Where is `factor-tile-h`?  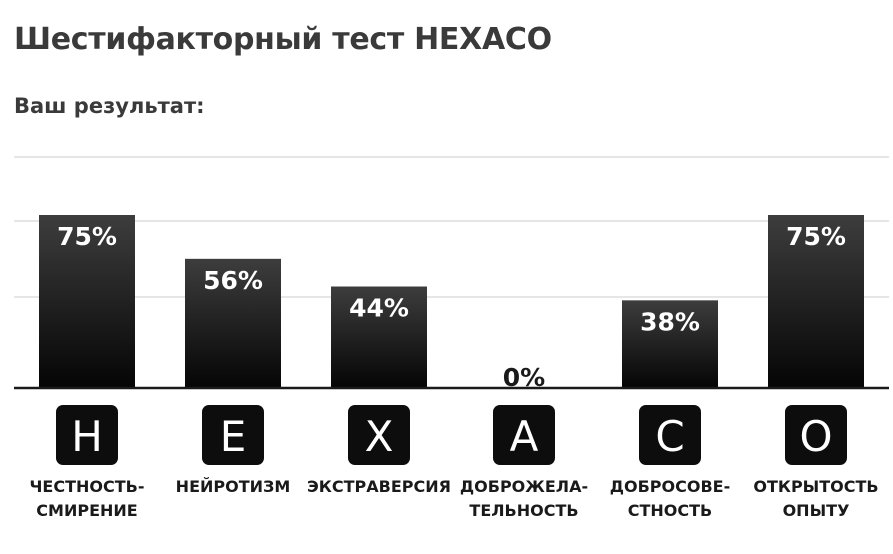 factor-tile-h is located at coordinates (87, 435).